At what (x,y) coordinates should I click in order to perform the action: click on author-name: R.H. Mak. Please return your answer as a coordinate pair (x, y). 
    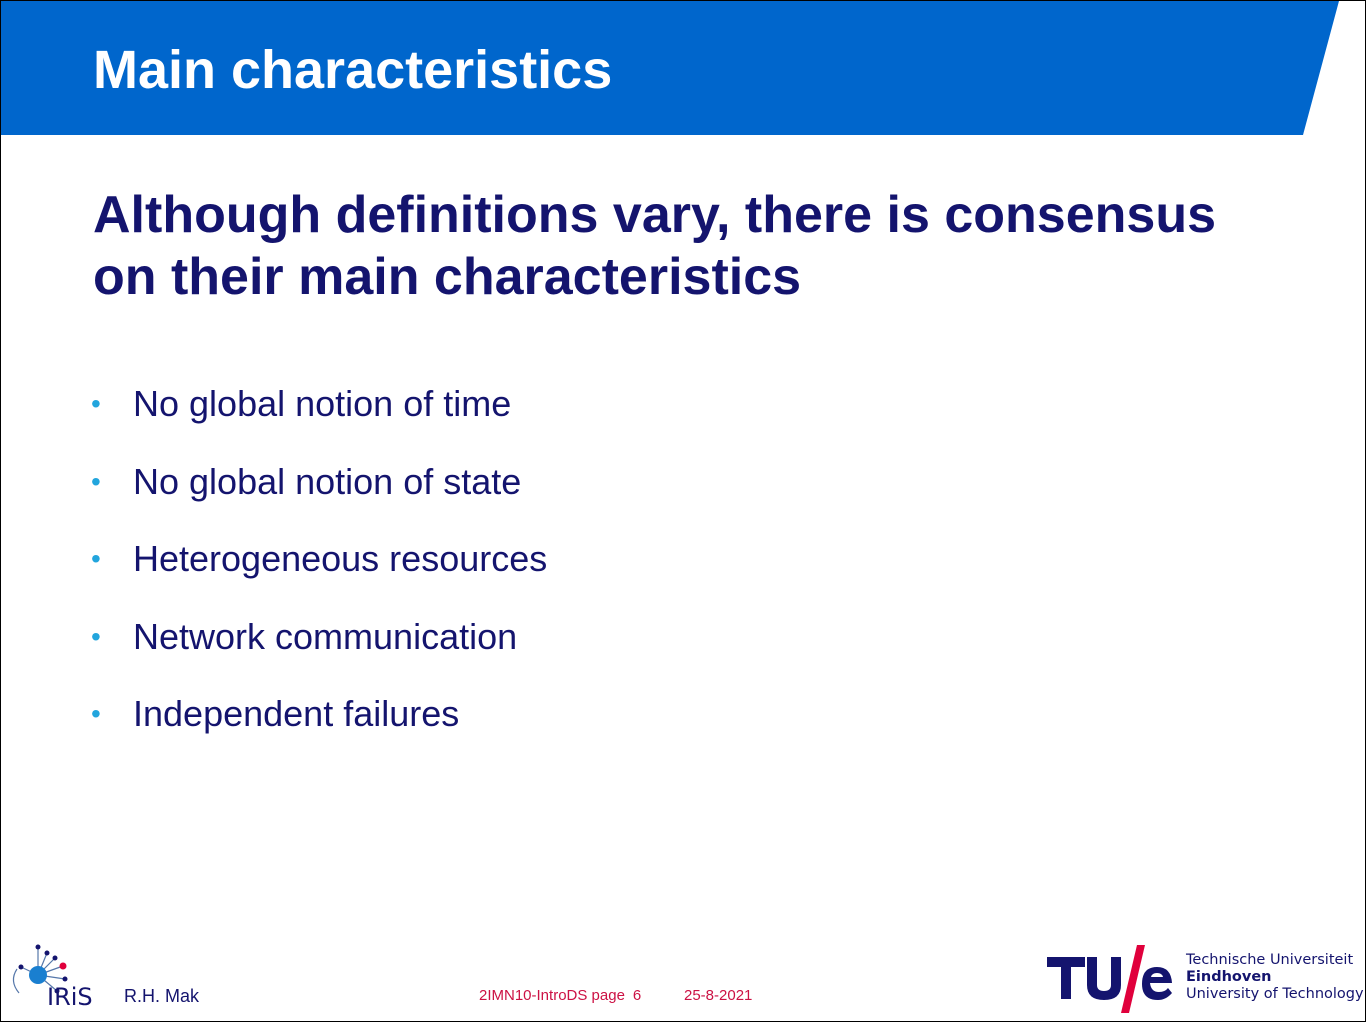
    Looking at the image, I should click on (162, 996).